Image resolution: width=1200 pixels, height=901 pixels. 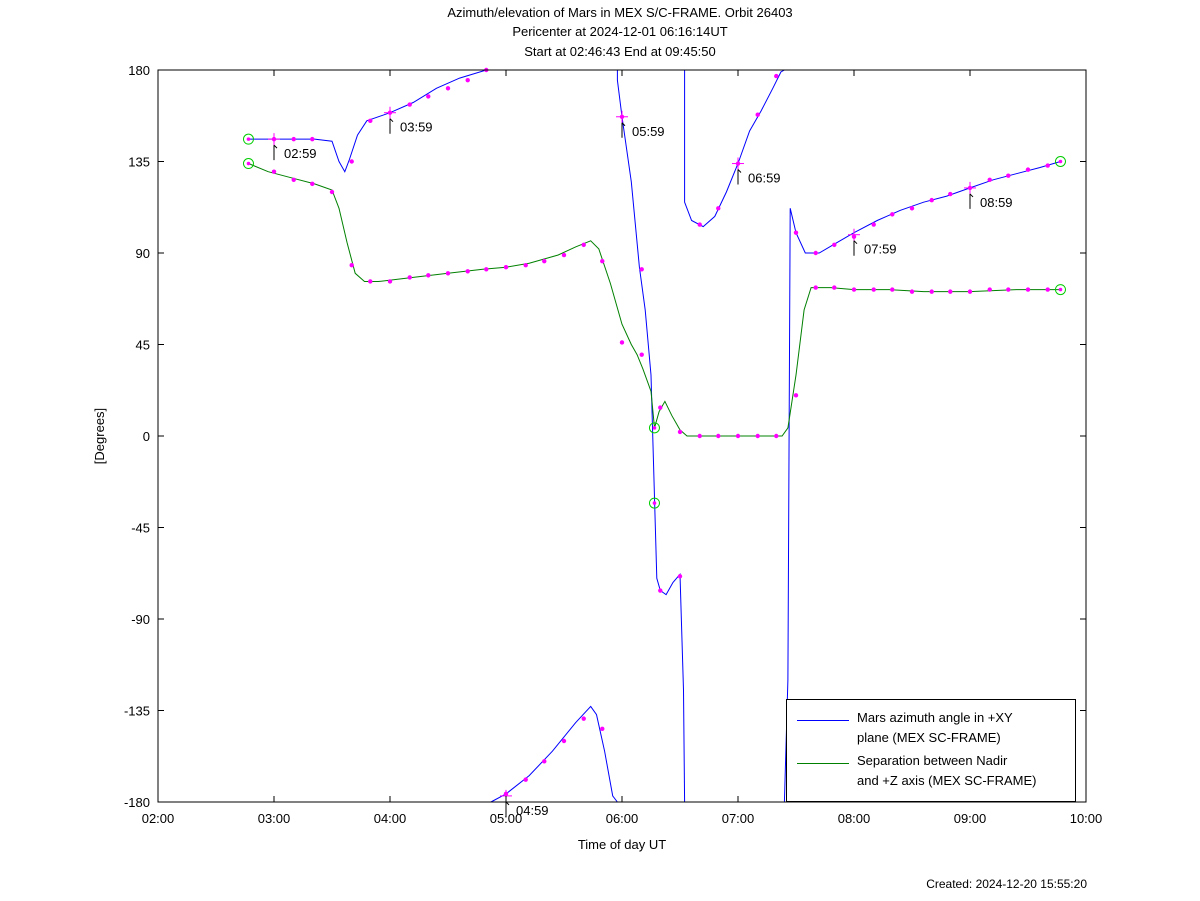 What do you see at coordinates (932, 760) in the screenshot?
I see `legend-separation-line1: Separation between Nadir` at bounding box center [932, 760].